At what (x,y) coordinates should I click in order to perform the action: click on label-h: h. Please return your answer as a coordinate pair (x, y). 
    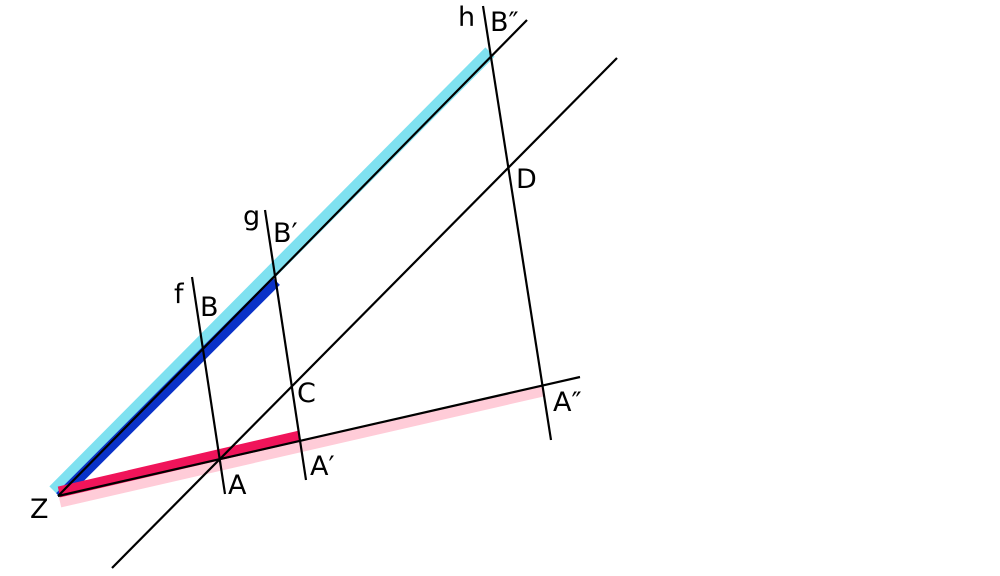
    Looking at the image, I should click on (466, 17).